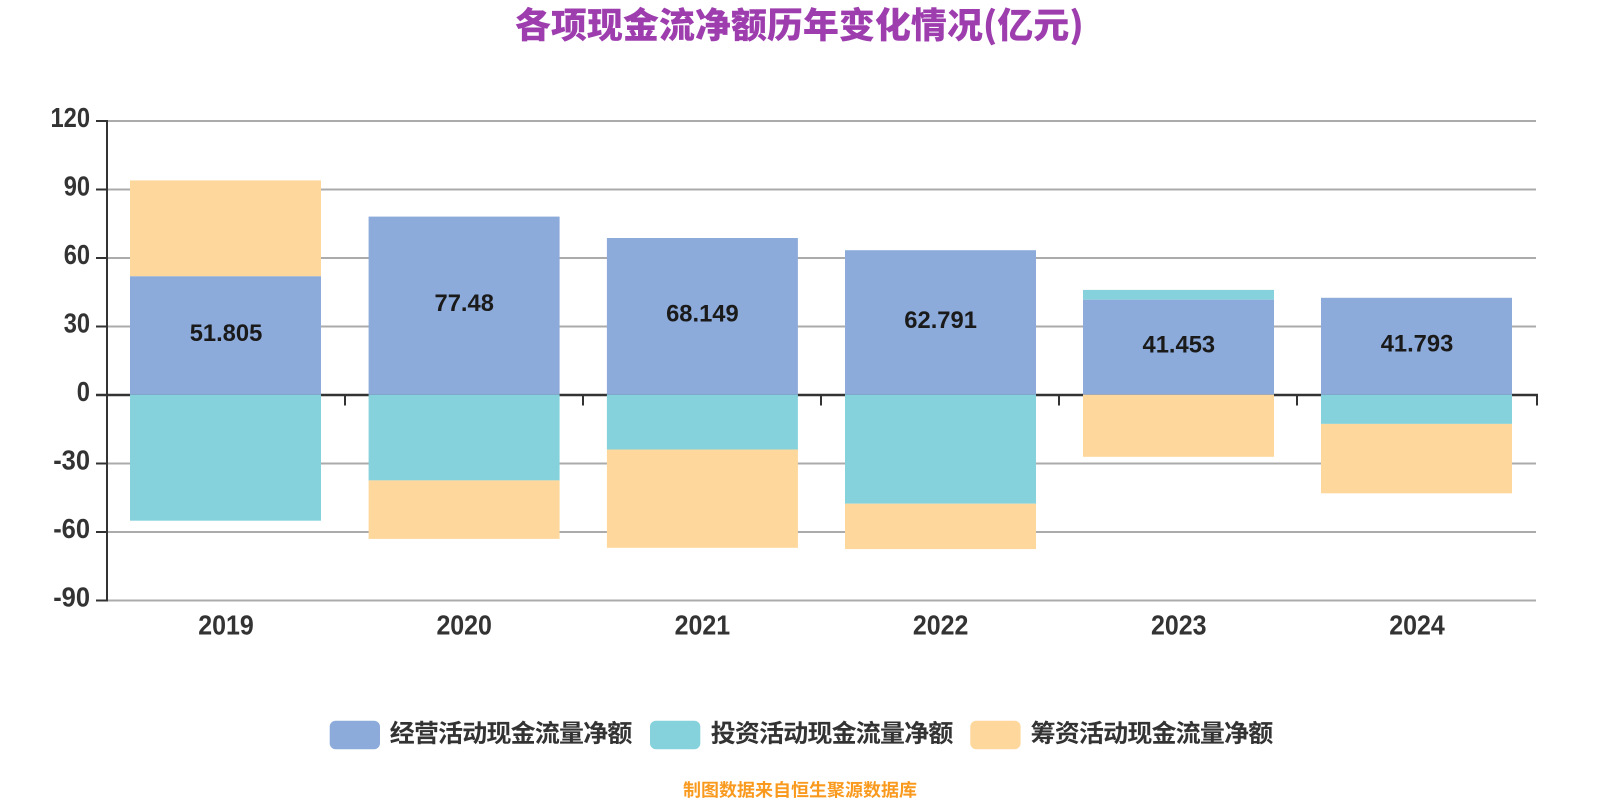  What do you see at coordinates (941, 625) in the screenshot?
I see `svg-text: 2022` at bounding box center [941, 625].